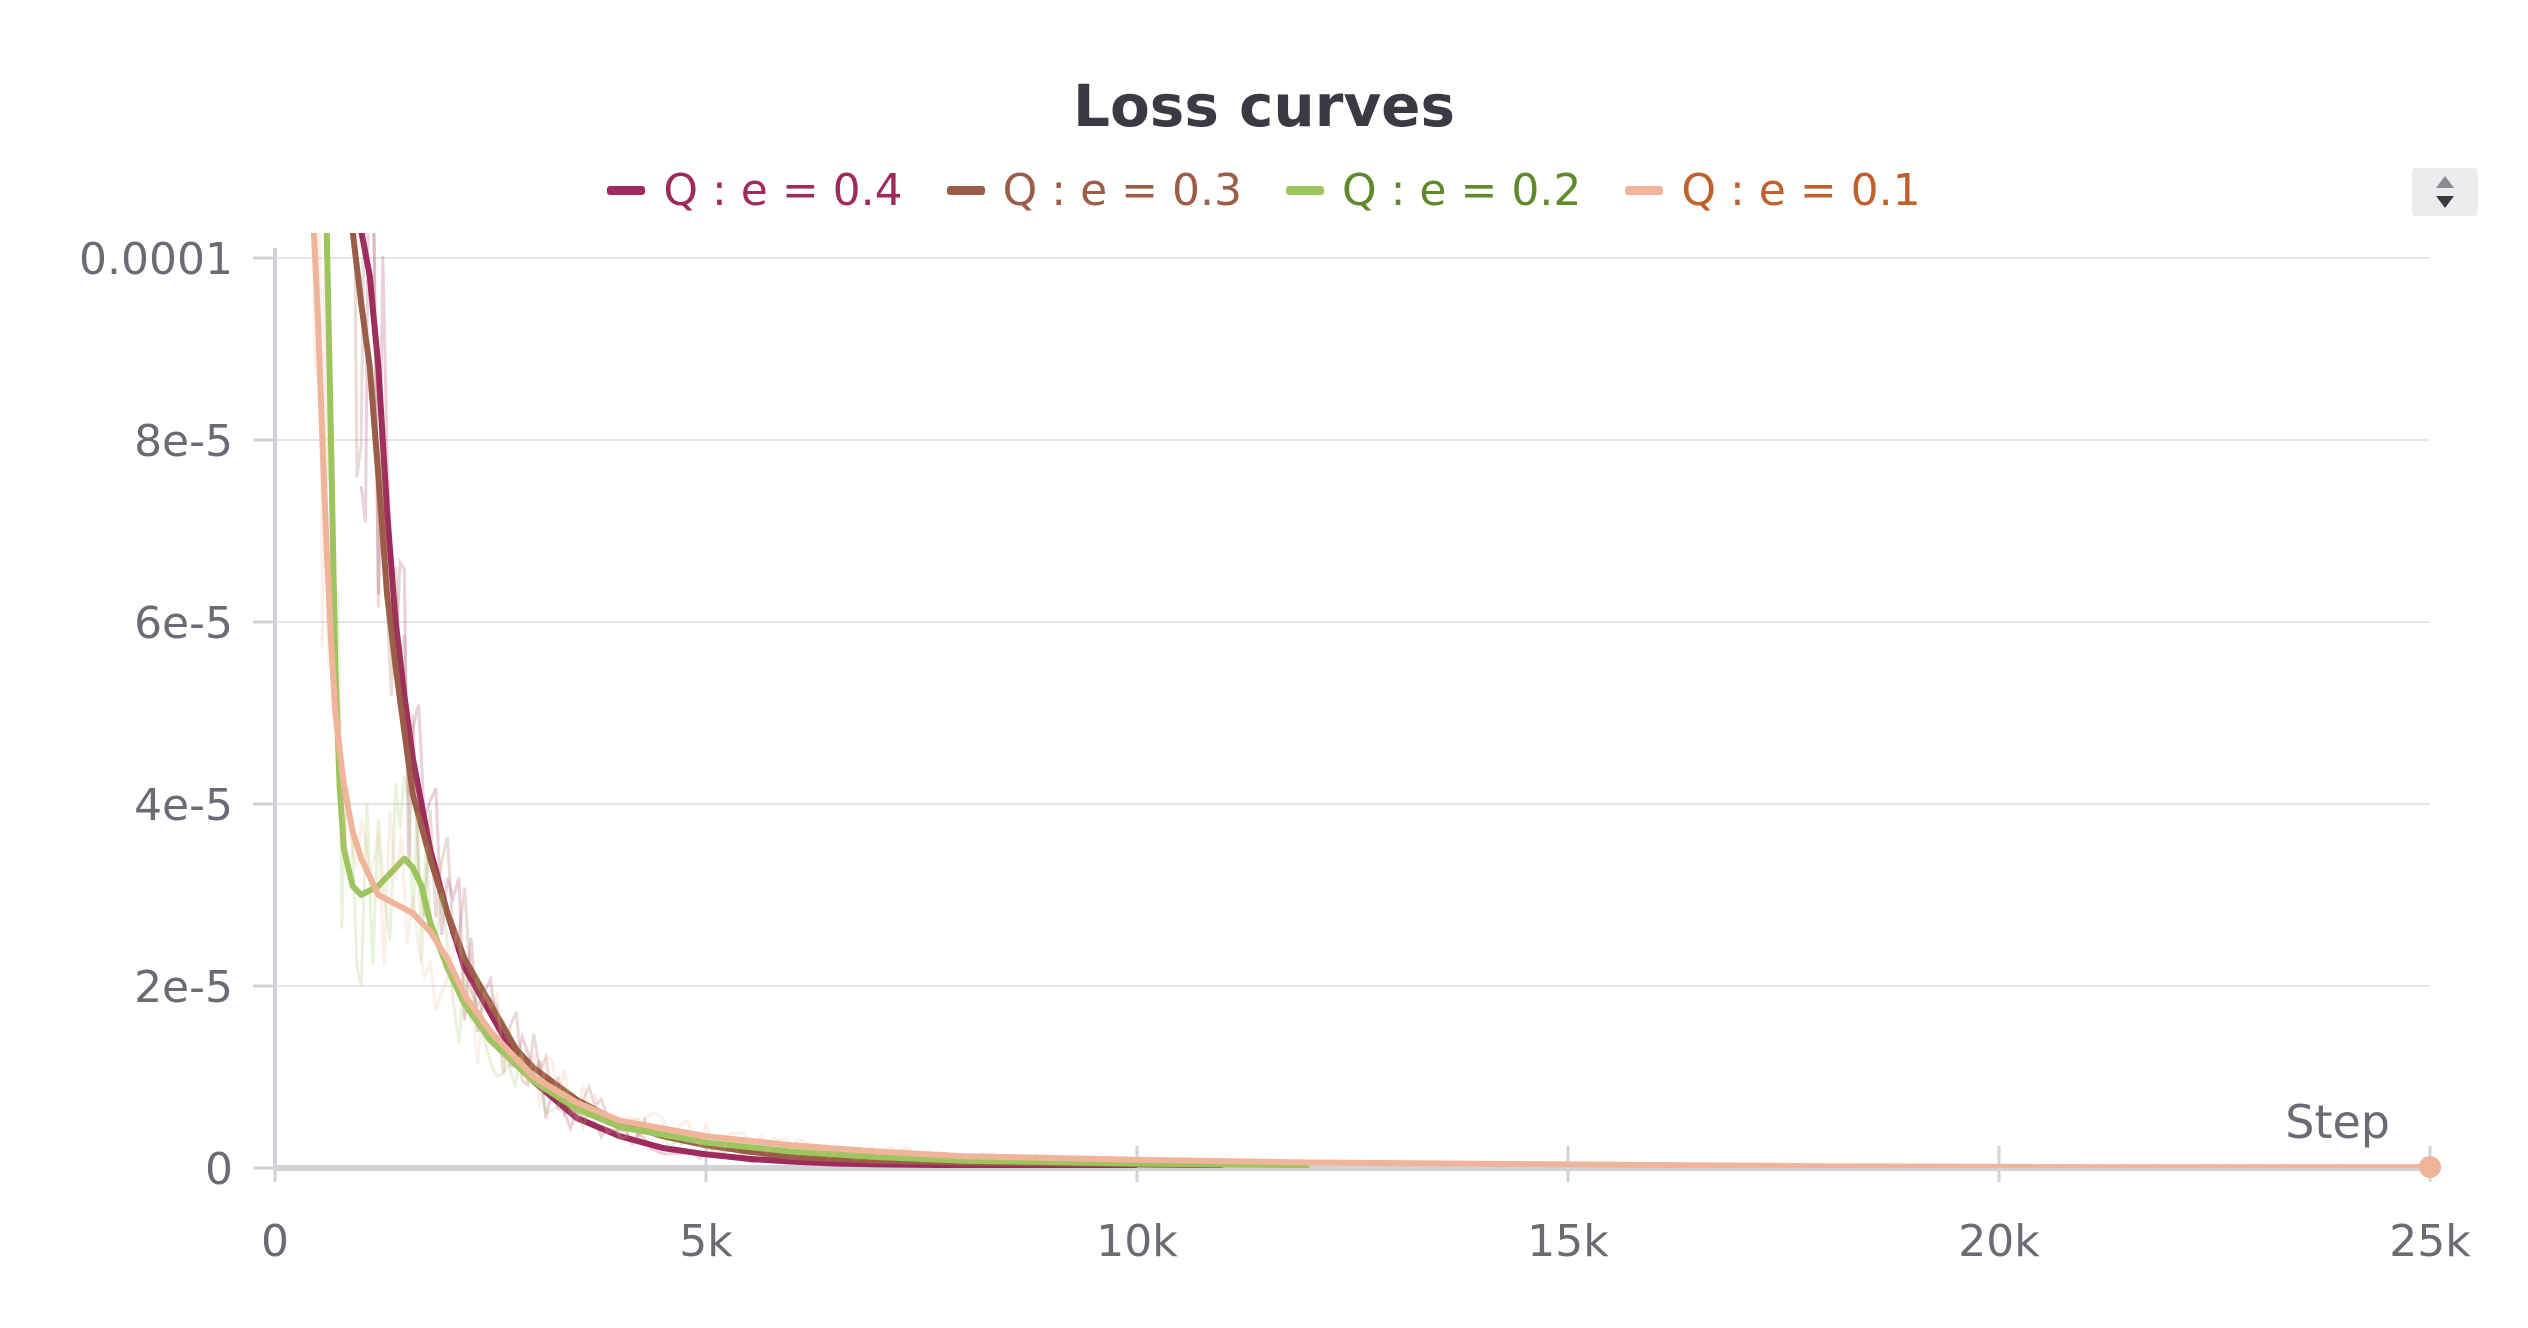  I want to click on x-tick-label: 25k, so click(2430, 1241).